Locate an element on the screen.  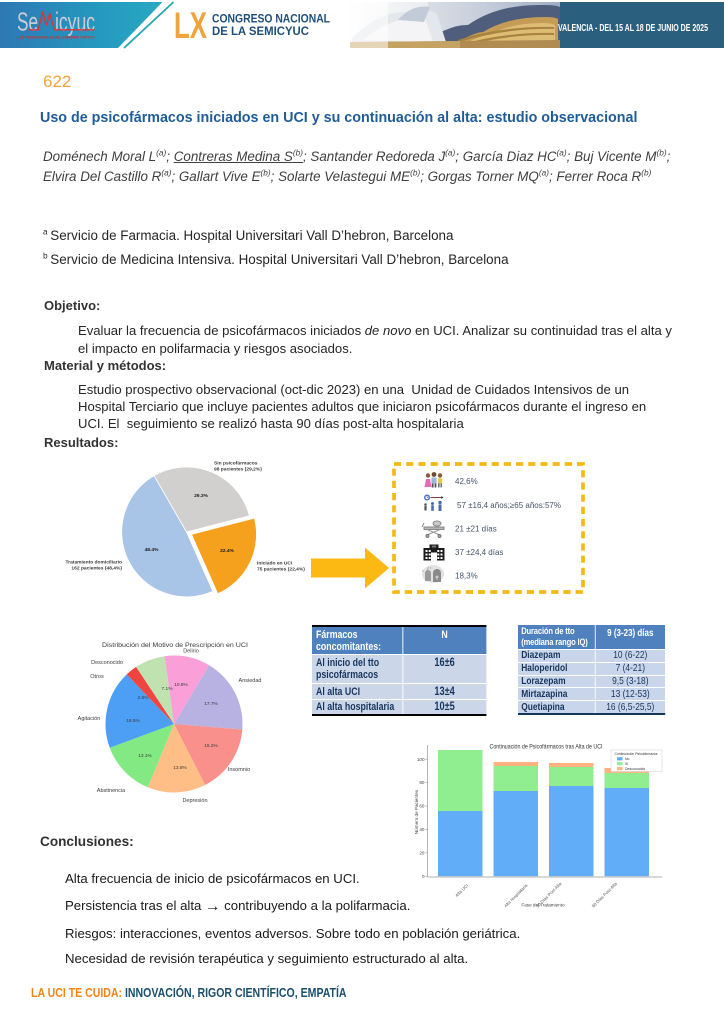
svg-text: icyuc is located at coordinates (75, 22).